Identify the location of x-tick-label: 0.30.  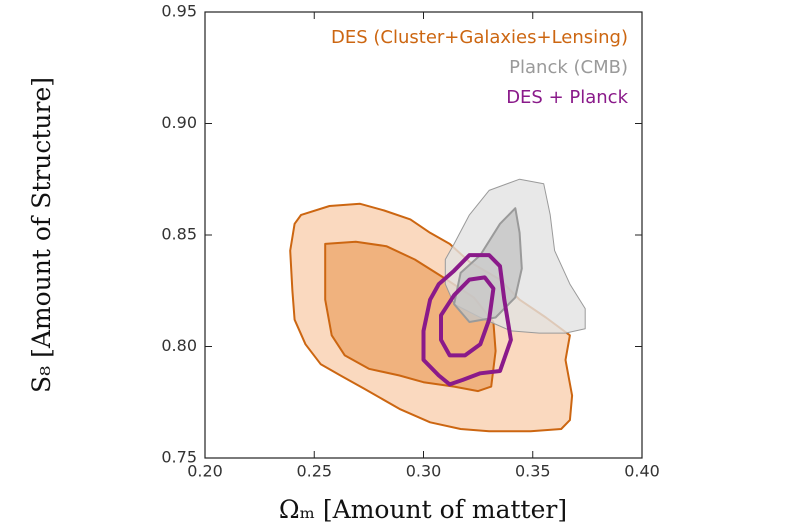
(424, 471).